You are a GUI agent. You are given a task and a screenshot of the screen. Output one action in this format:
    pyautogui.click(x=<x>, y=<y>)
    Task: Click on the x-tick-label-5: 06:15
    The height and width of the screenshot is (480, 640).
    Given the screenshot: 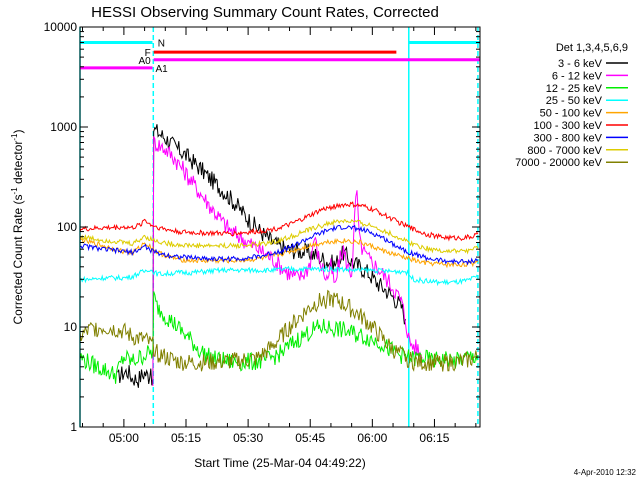 What is the action you would take?
    pyautogui.click(x=434, y=438)
    